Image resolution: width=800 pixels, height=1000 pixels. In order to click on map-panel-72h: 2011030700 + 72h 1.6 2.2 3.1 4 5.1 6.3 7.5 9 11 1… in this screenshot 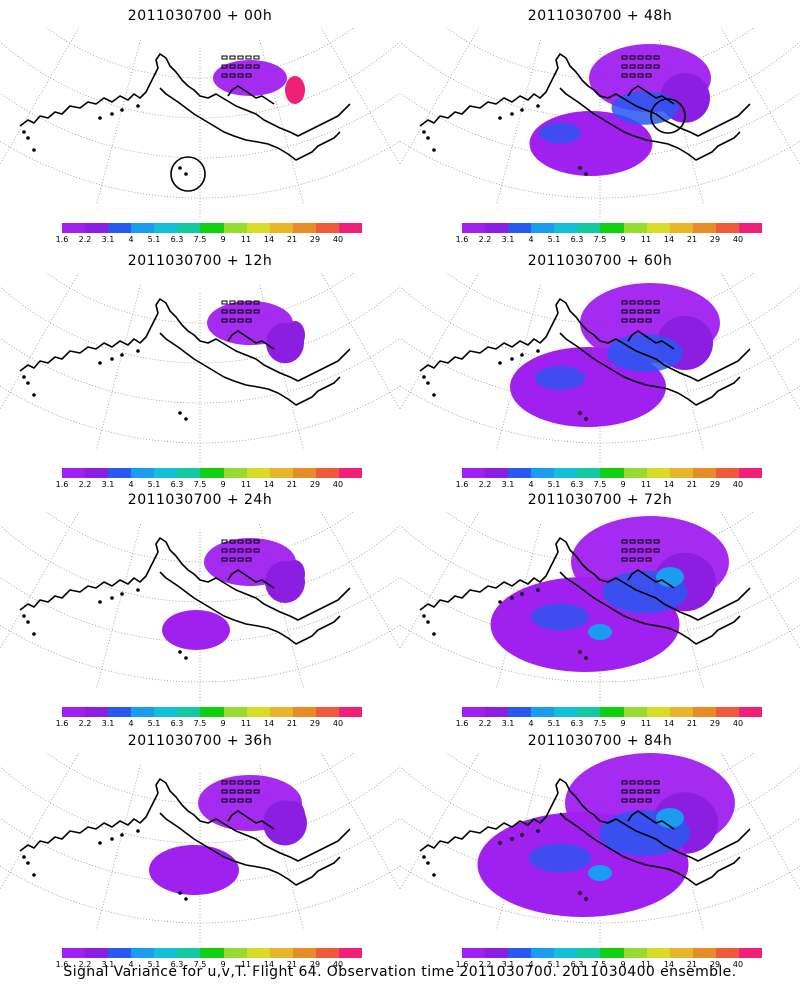, I will do `click(600, 606)`.